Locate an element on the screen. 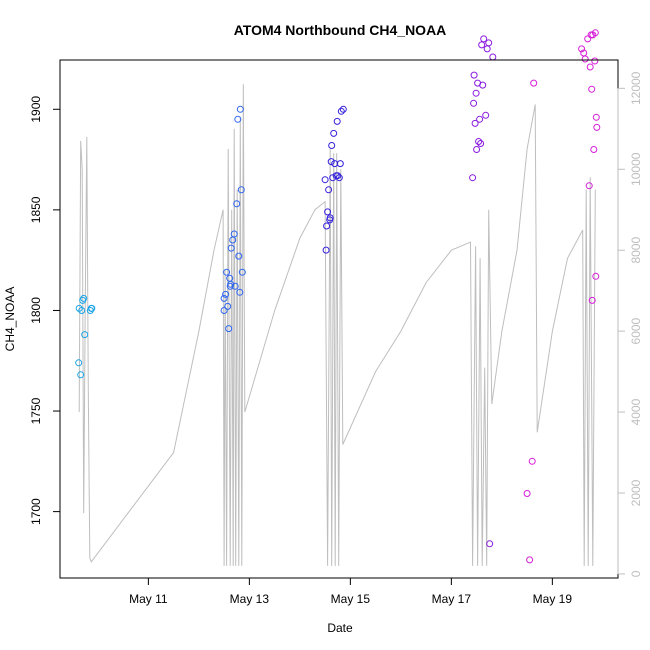 The image size is (650, 650). y-tick-label: 1850 is located at coordinates (36, 209).